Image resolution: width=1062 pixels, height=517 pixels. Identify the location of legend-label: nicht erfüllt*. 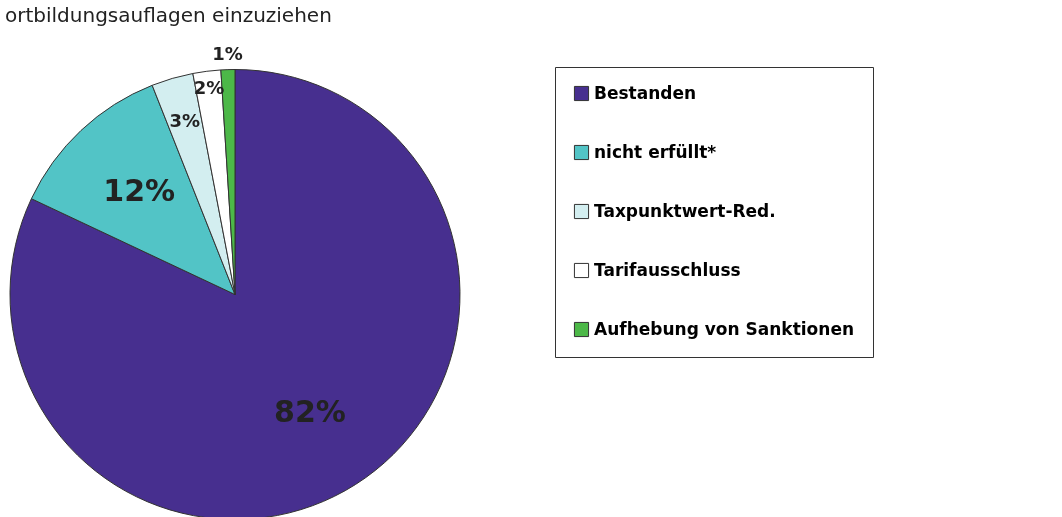
(655, 151).